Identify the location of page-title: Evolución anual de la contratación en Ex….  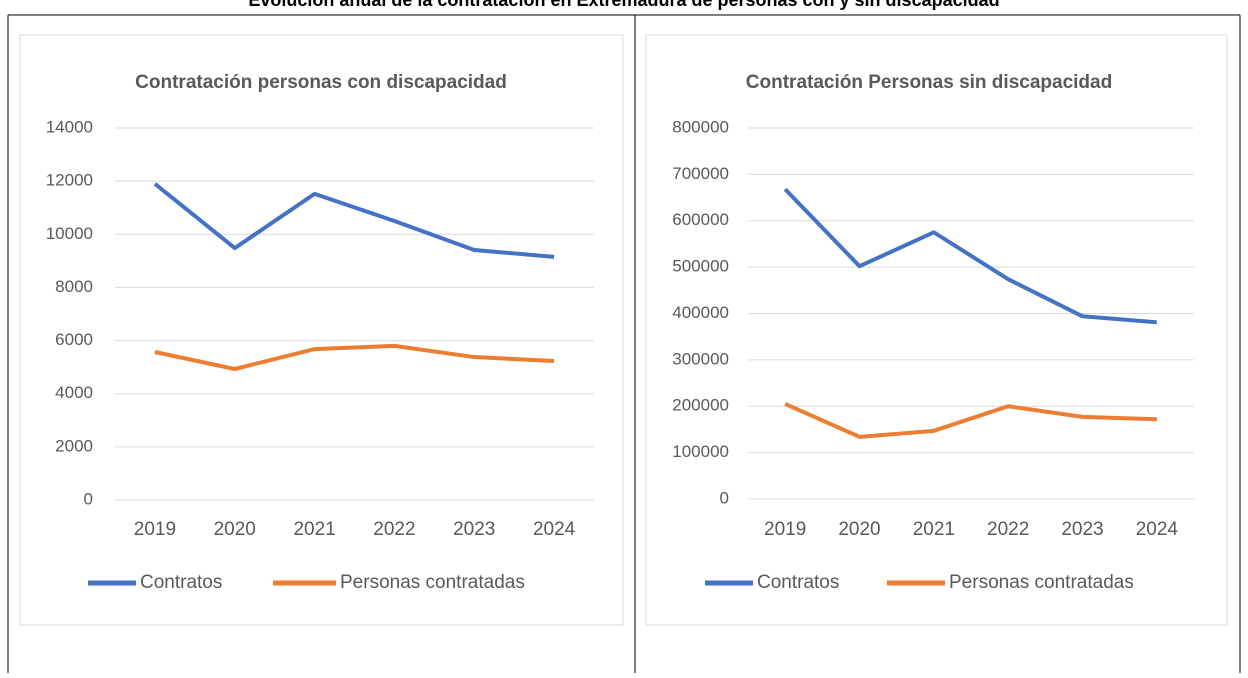
(623, 5).